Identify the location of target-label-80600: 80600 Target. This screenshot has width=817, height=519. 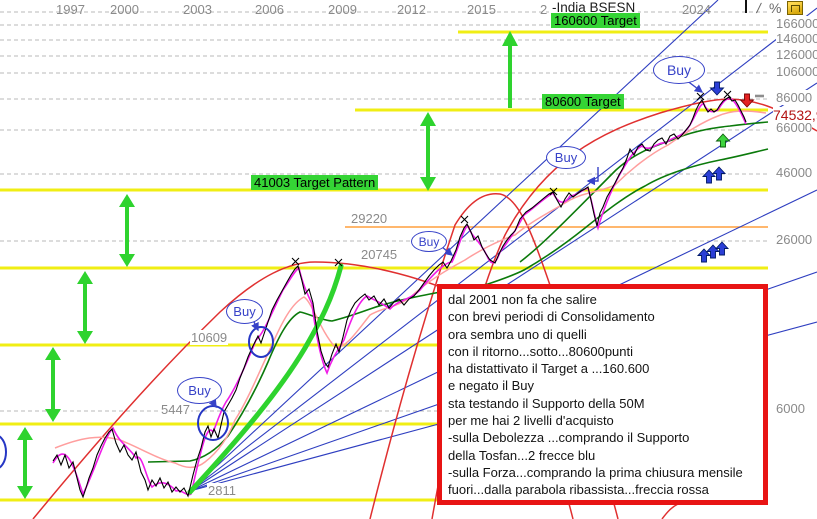
(583, 101).